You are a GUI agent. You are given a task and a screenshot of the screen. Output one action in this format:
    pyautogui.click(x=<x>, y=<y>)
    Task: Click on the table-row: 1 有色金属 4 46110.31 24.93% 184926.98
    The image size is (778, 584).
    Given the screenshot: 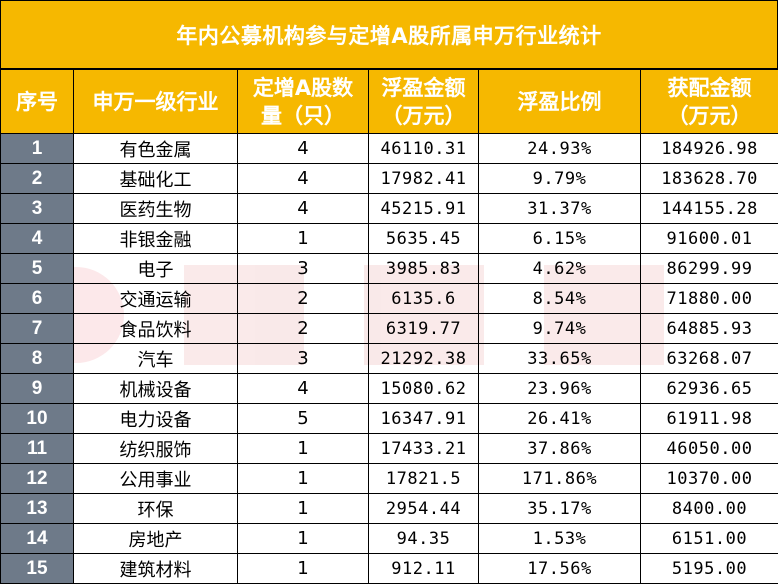 What is the action you would take?
    pyautogui.click(x=389, y=148)
    